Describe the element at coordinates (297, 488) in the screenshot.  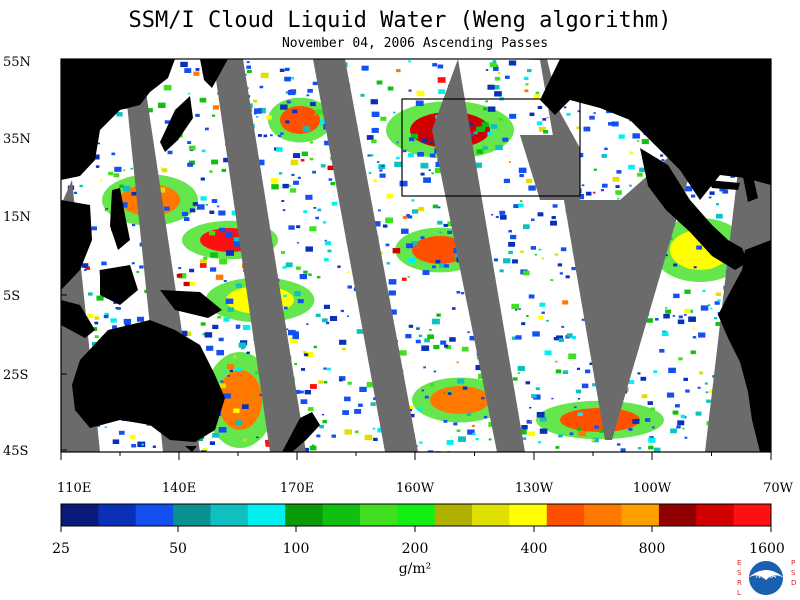
I see `lon-label: 170E` at that location.